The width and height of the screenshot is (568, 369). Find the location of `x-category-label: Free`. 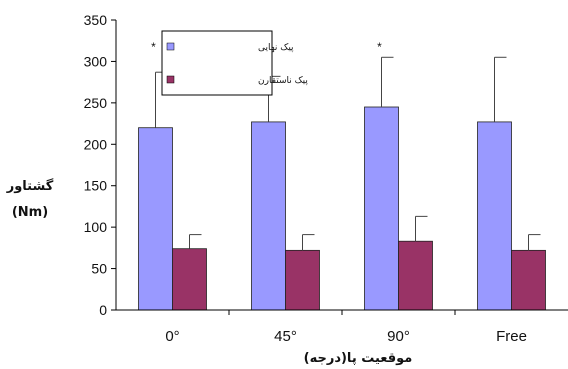

x-category-label: Free is located at coordinates (511, 336).